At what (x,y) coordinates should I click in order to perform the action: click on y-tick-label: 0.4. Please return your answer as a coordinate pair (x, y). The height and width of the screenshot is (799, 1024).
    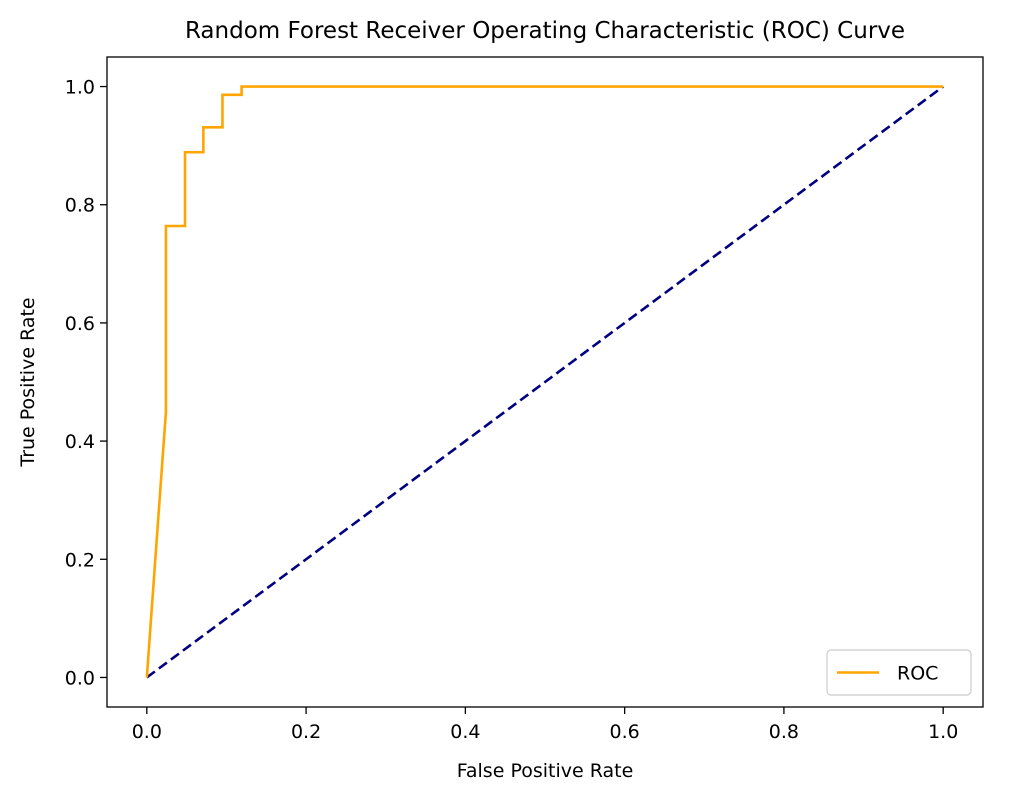
    Looking at the image, I should click on (80, 442).